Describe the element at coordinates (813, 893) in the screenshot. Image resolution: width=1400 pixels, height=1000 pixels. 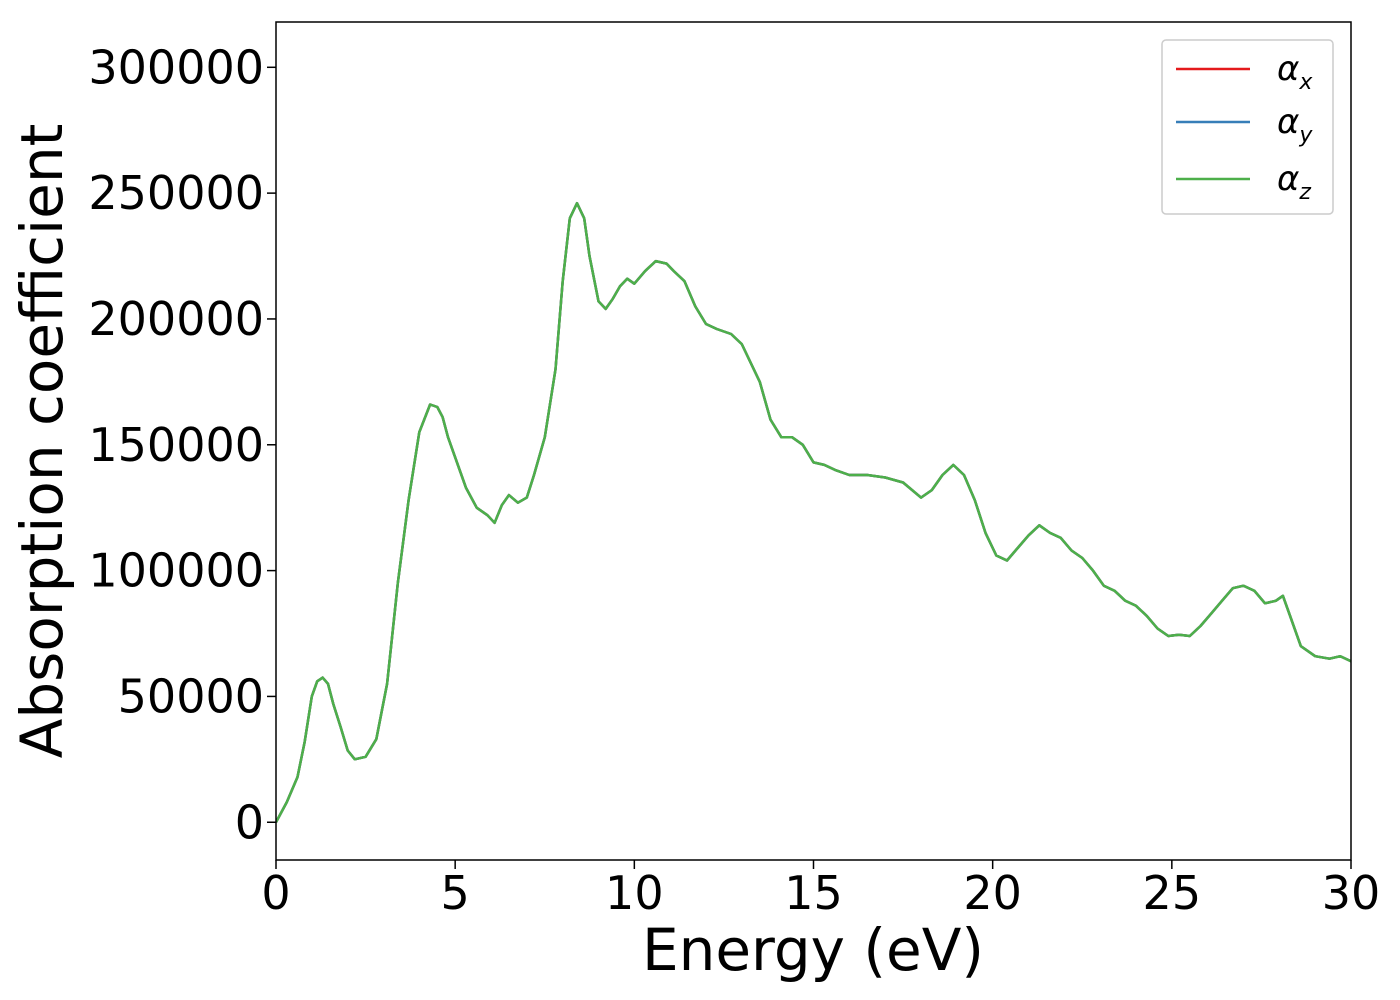
I see `x-tick-label: 15` at that location.